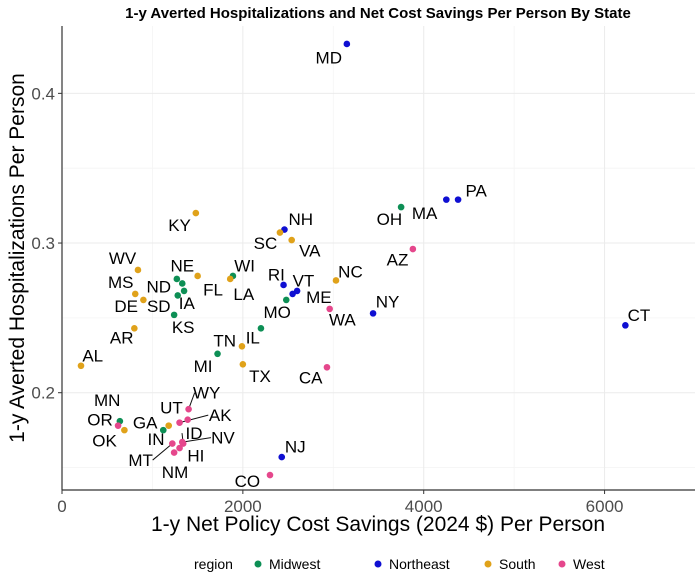 The height and width of the screenshot is (584, 700). Describe the element at coordinates (336, 280) in the screenshot. I see `point-nc` at that location.